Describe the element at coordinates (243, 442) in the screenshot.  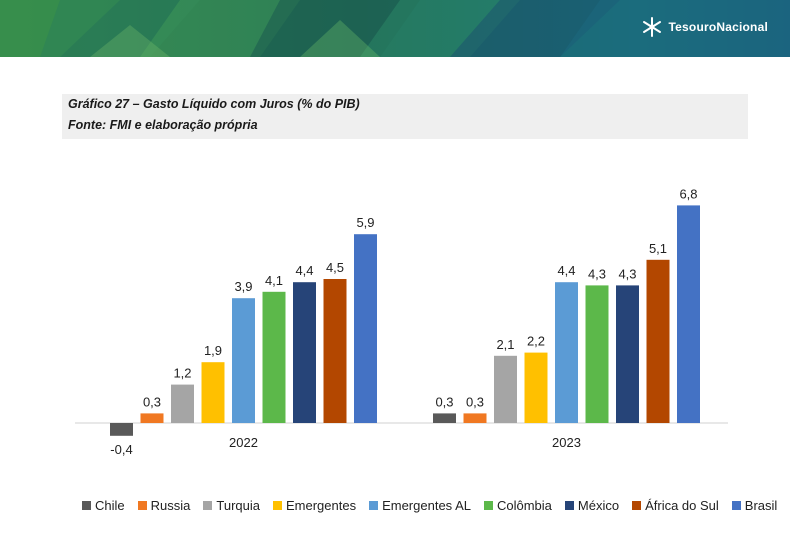
I see `x-tick-label: 2022` at that location.